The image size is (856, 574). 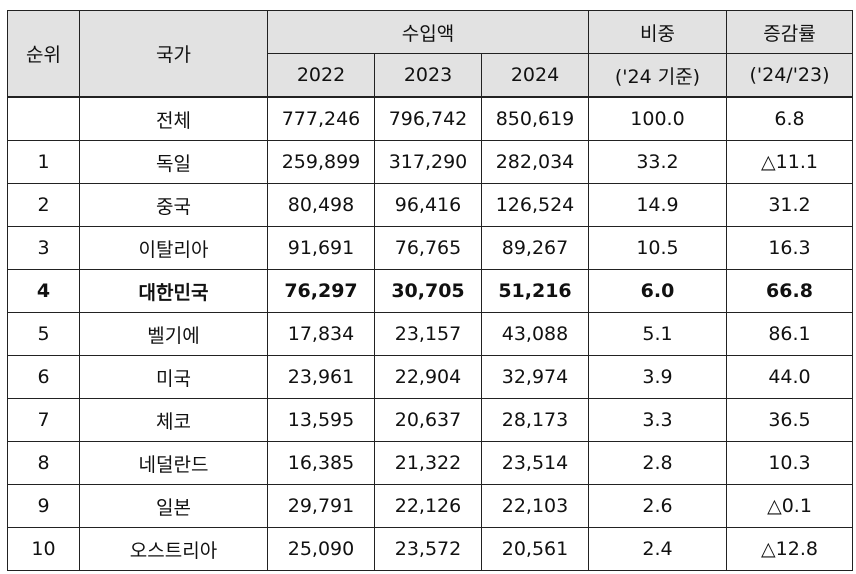 What do you see at coordinates (789, 377) in the screenshot?
I see `growth-cell: 44.0` at bounding box center [789, 377].